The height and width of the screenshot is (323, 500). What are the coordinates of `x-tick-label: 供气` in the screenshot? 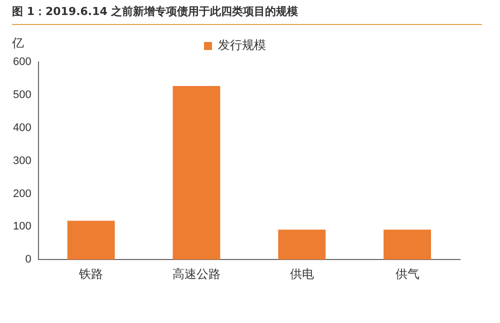 It's located at (407, 274).